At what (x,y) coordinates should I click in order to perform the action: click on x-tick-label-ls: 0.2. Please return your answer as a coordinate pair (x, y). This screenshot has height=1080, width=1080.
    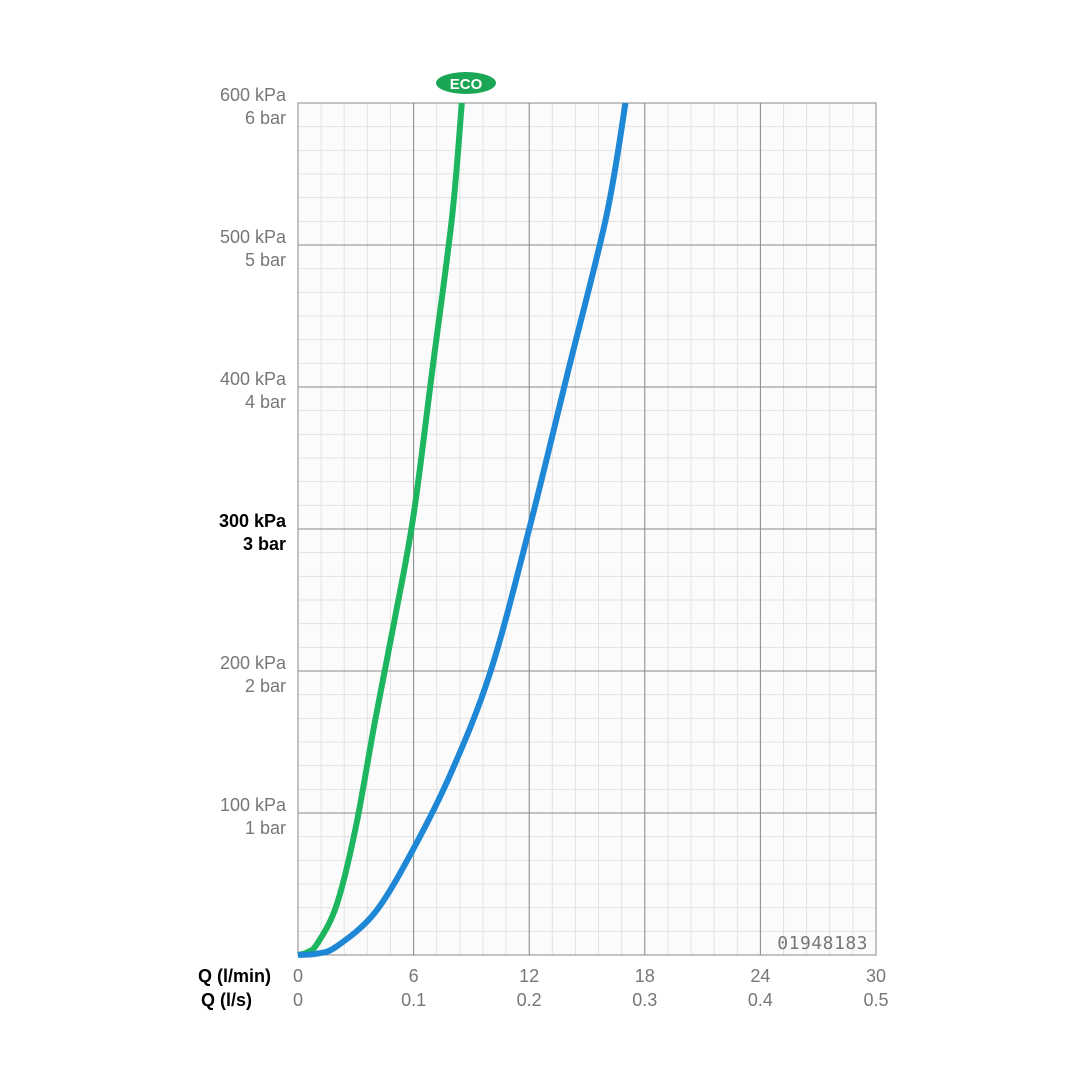
    Looking at the image, I should click on (529, 1000).